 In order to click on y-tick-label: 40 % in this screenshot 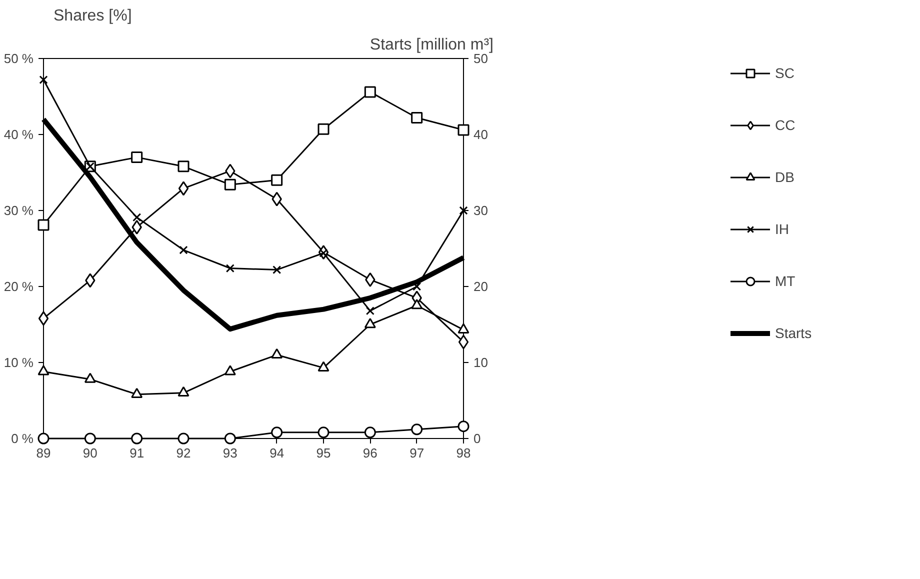, I will do `click(19, 134)`.